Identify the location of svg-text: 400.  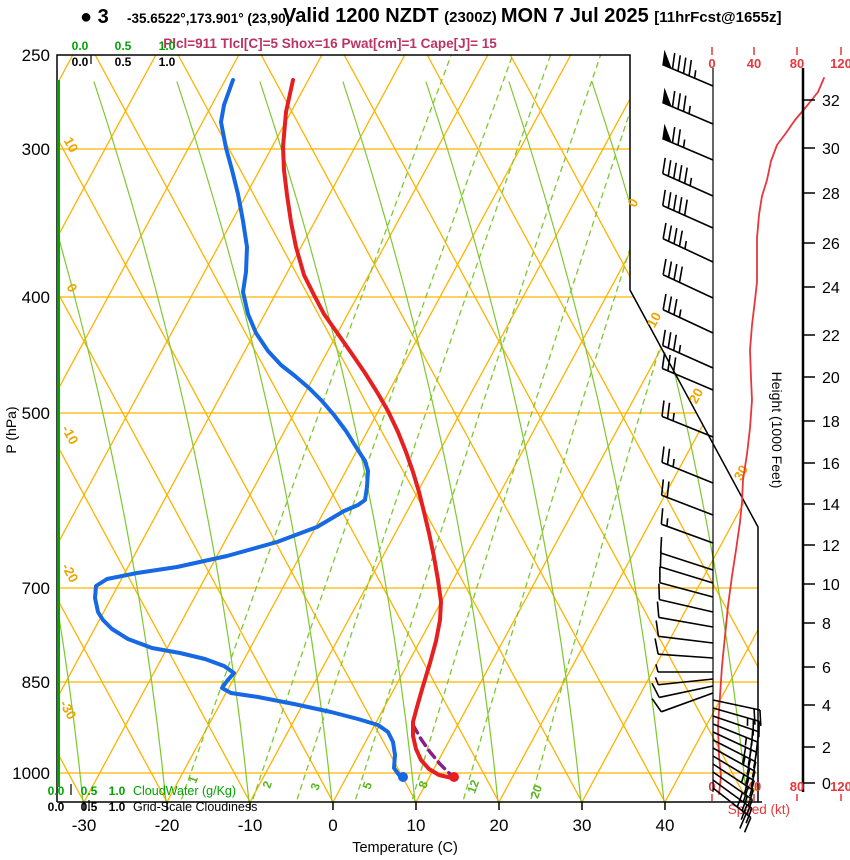
(36, 297).